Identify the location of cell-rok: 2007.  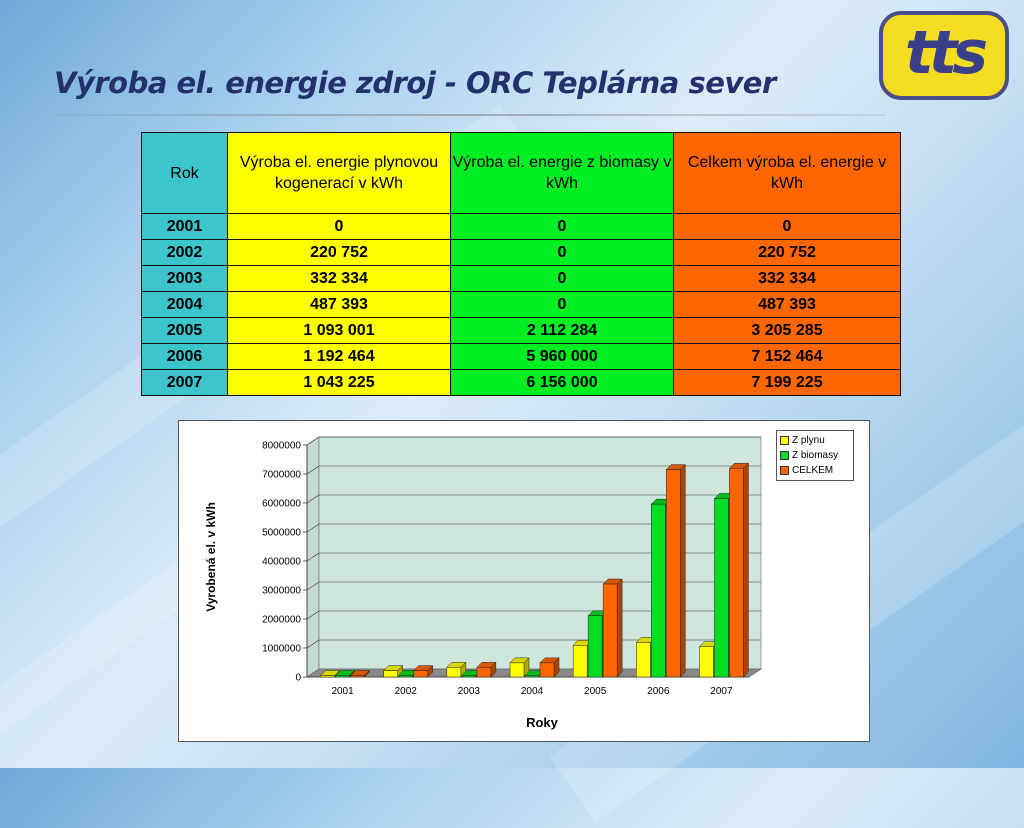
(184, 382).